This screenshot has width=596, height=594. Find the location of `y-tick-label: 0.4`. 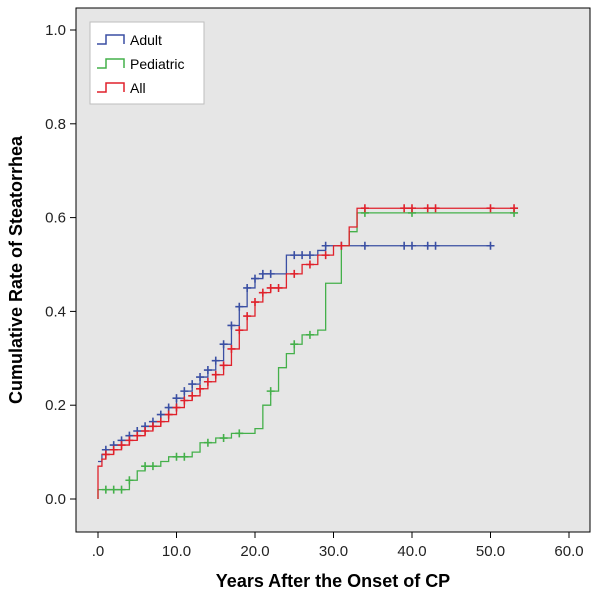

y-tick-label: 0.4 is located at coordinates (55, 311).